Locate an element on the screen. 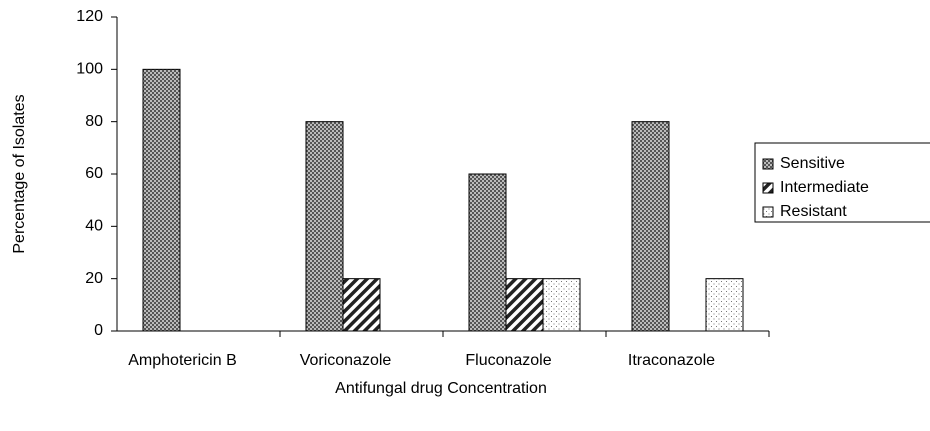 The height and width of the screenshot is (431, 930). legend-box is located at coordinates (842, 182).